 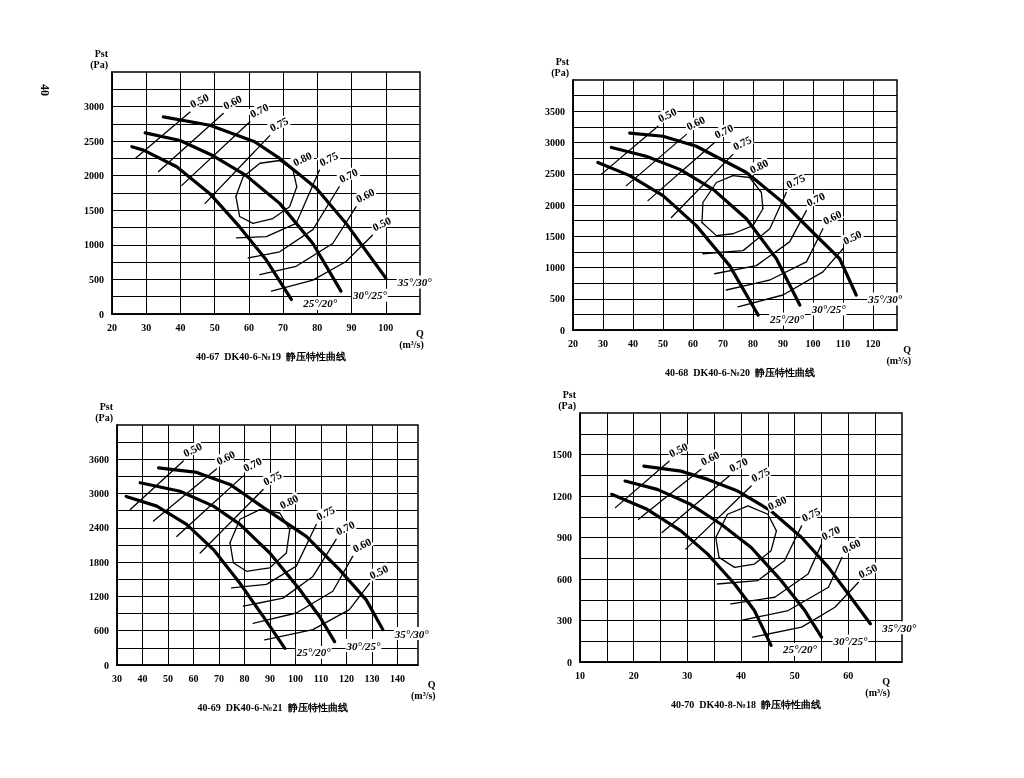 What do you see at coordinates (96, 279) in the screenshot?
I see `y-tick-label: 500` at bounding box center [96, 279].